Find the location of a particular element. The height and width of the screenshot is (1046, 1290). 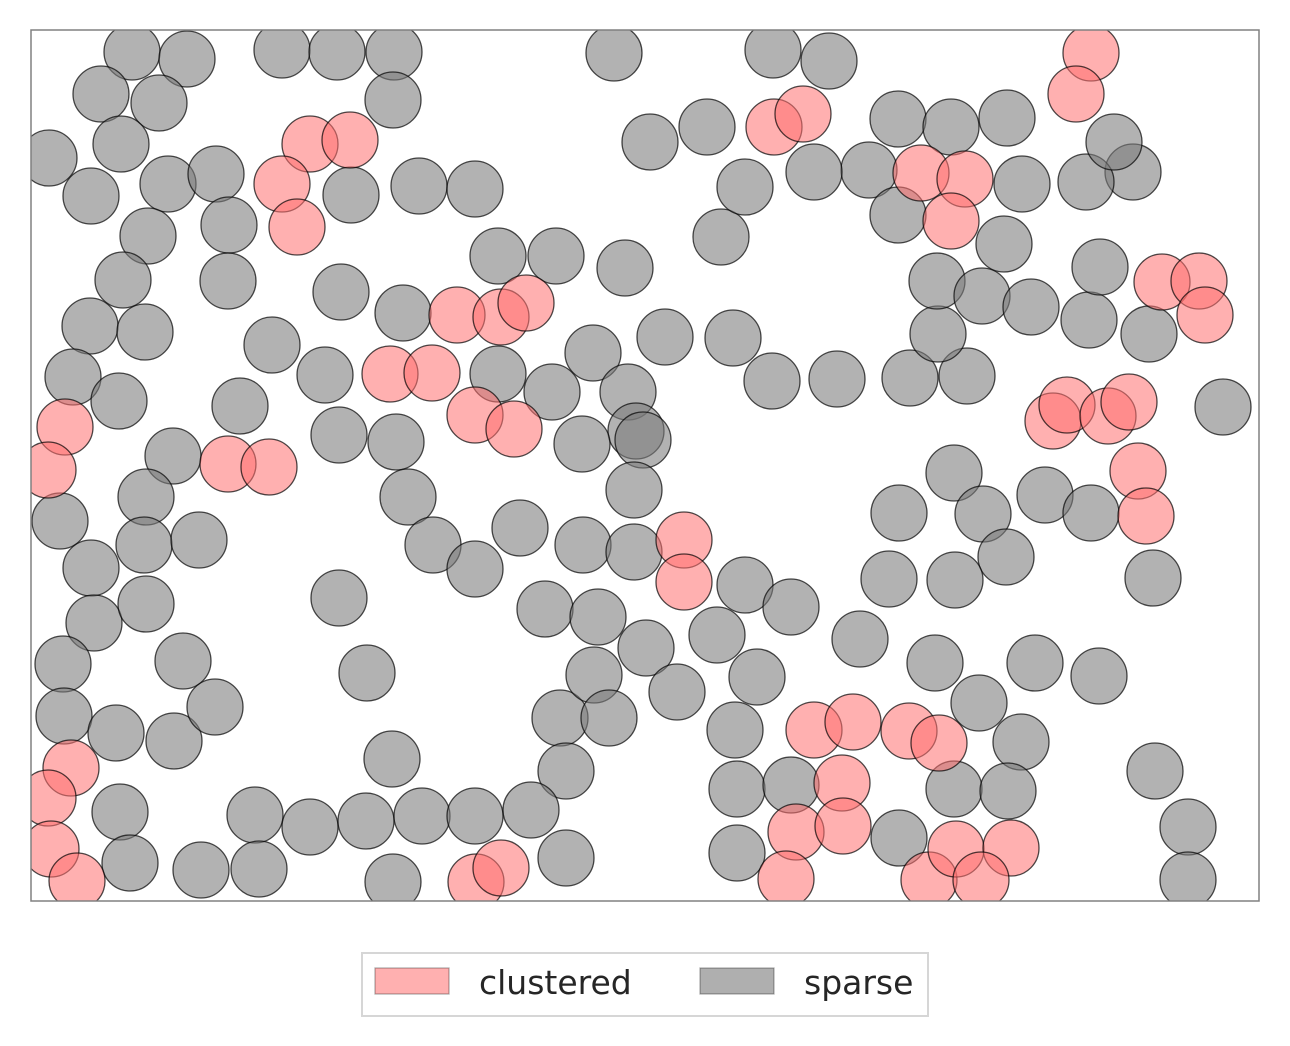

legend-swatch-sparse is located at coordinates (737, 981).